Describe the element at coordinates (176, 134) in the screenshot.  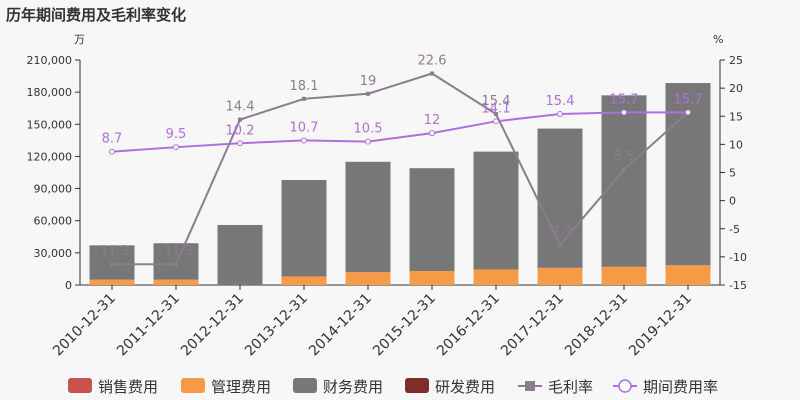
I see `data-label-期间费用率: 9.5` at that location.